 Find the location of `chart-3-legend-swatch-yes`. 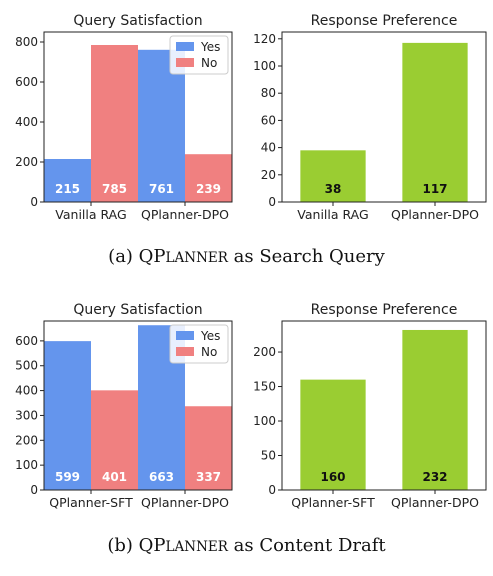

chart-3-legend-swatch-yes is located at coordinates (185, 335).